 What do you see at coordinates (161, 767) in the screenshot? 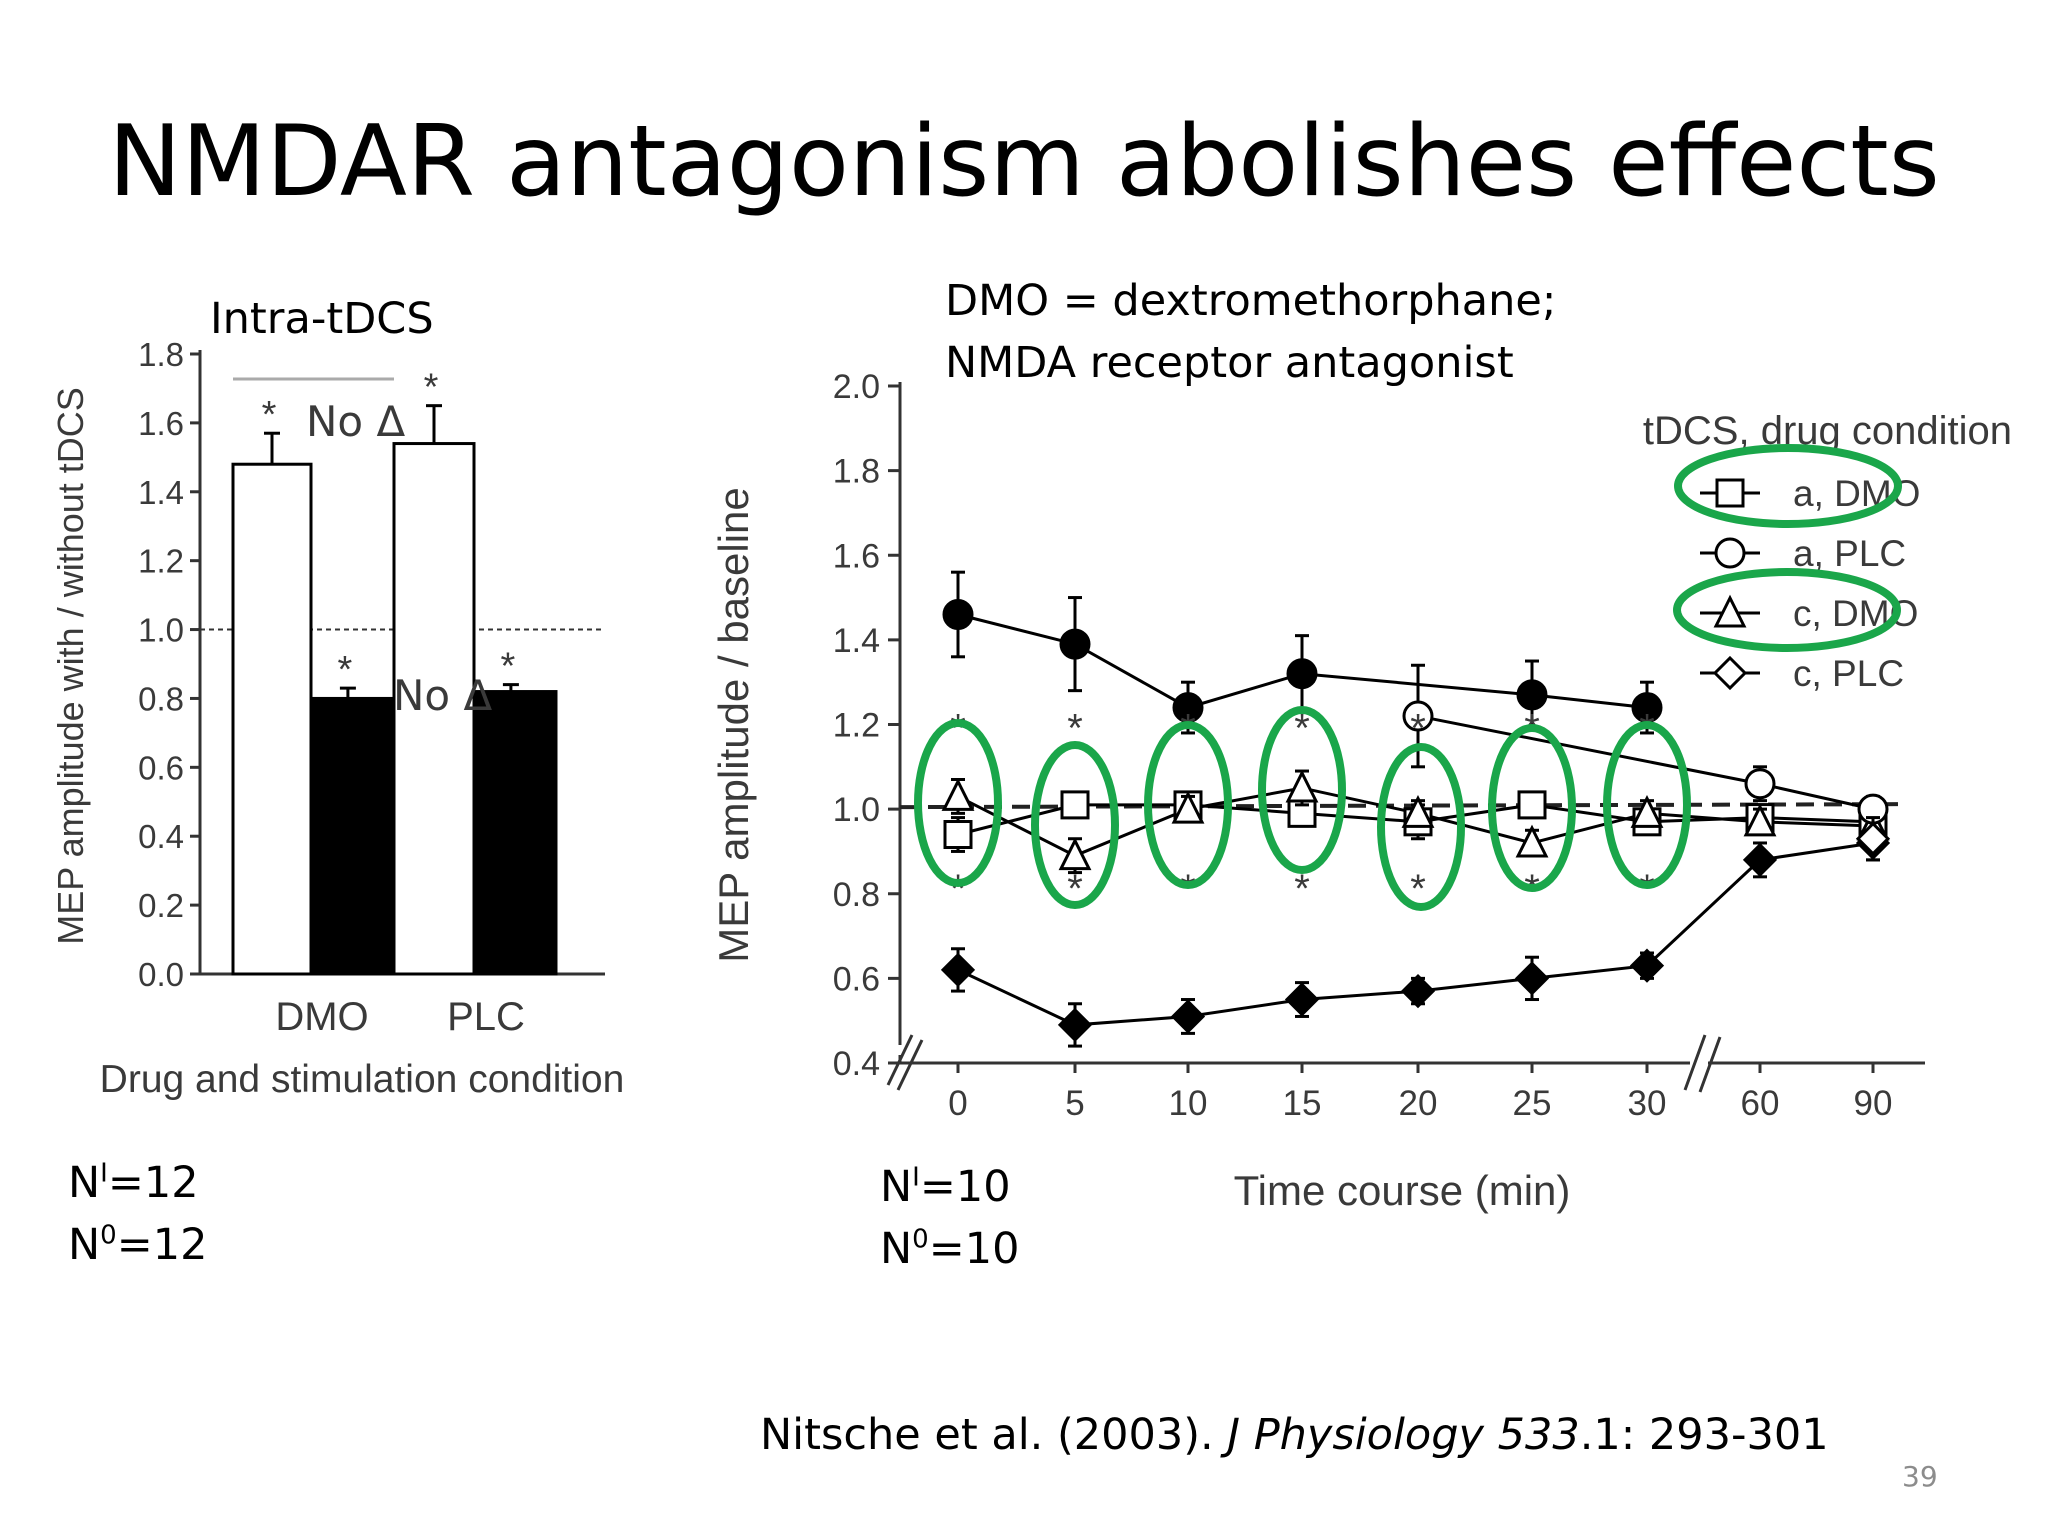
I see `bar-y-tick-label: 0.6` at bounding box center [161, 767].